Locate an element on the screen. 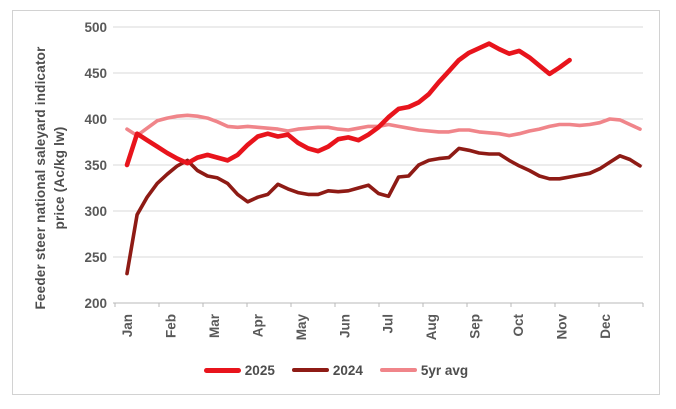  legend-label-5yr-avg: 5yr avg is located at coordinates (444, 370).